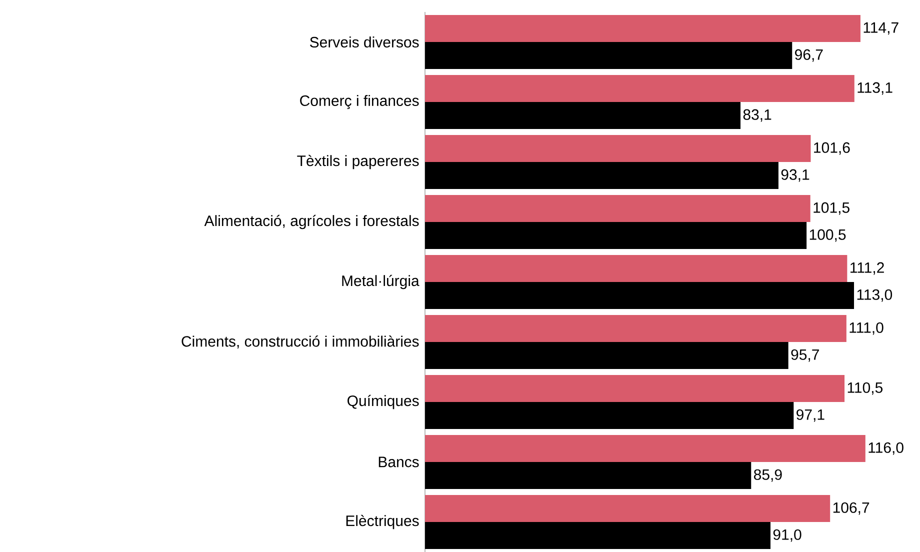  I want to click on y-tick-label: Elèctriques, so click(382, 522).